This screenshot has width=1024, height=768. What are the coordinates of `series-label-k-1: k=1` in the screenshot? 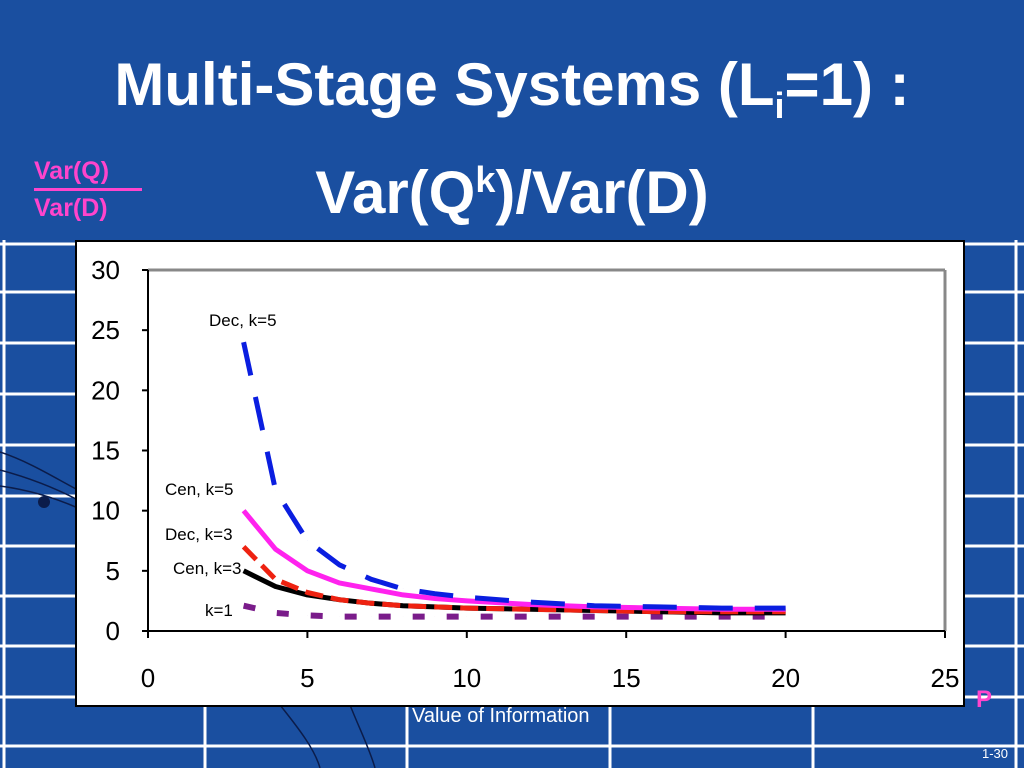 It's located at (219, 610).